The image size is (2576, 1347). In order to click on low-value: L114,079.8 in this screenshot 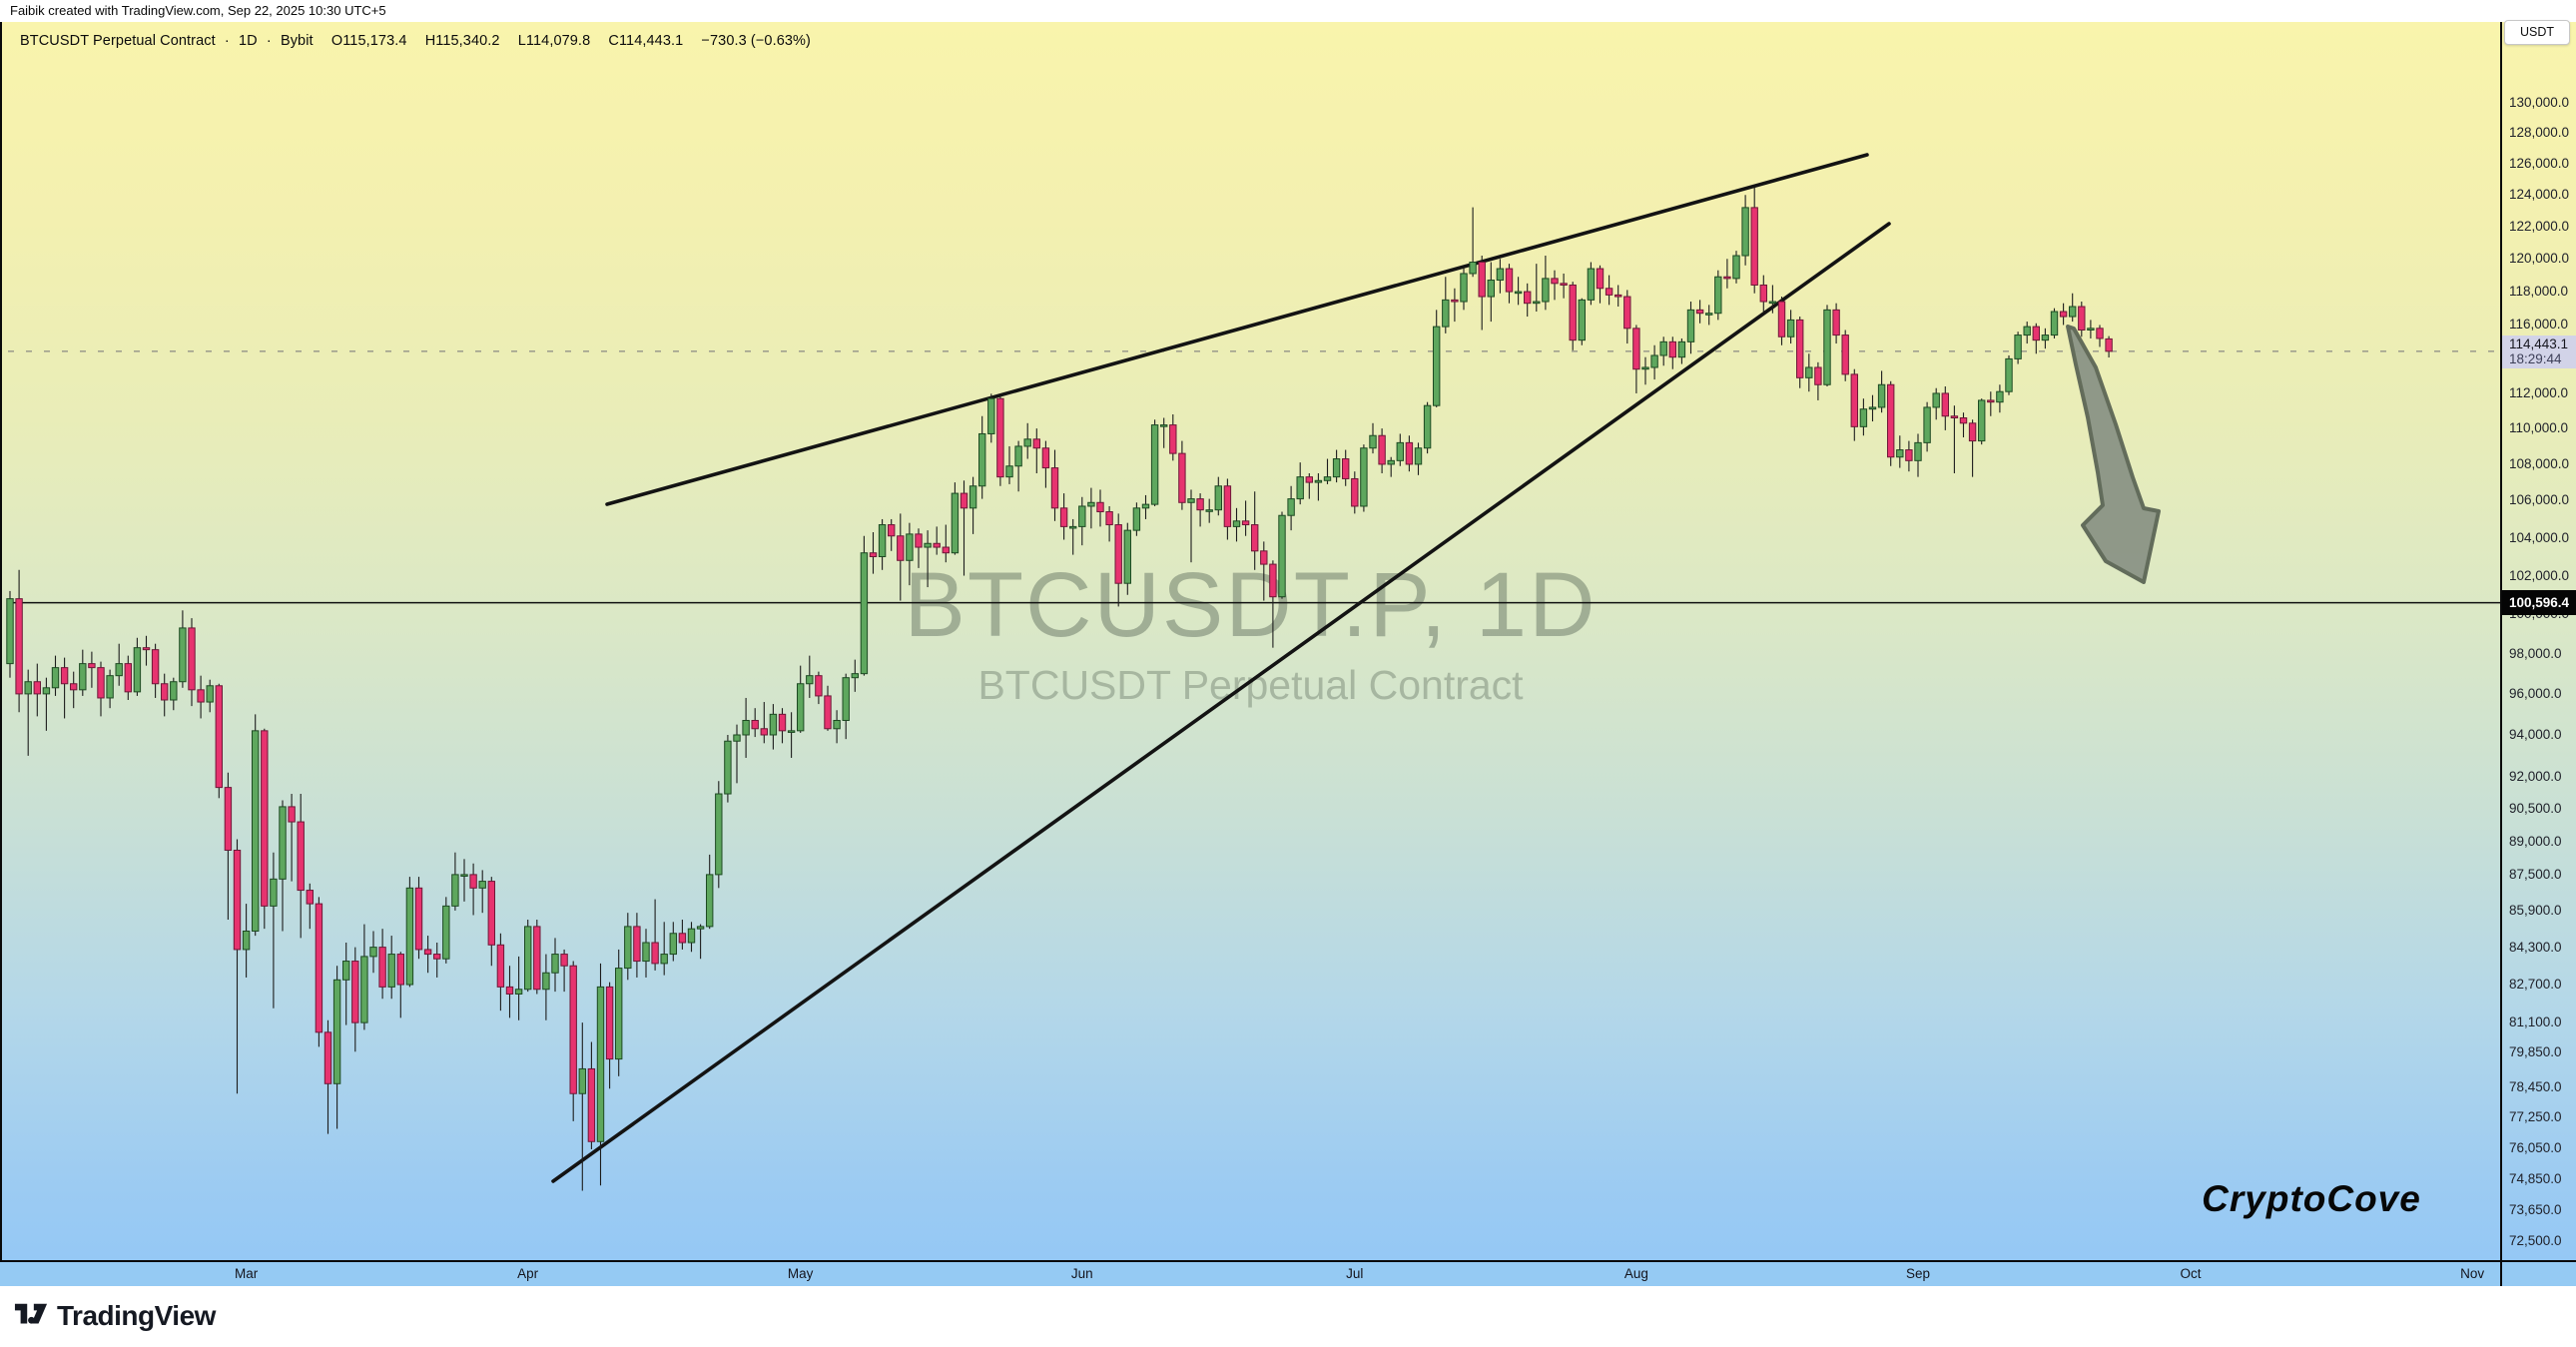, I will do `click(554, 41)`.